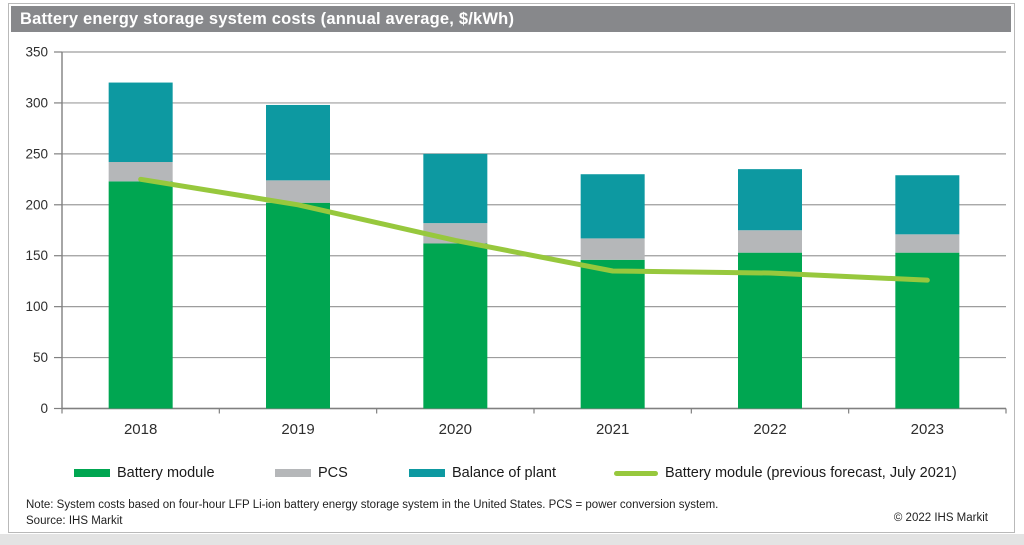 This screenshot has width=1024, height=545. What do you see at coordinates (36, 255) in the screenshot?
I see `y-axis-label-150: 150` at bounding box center [36, 255].